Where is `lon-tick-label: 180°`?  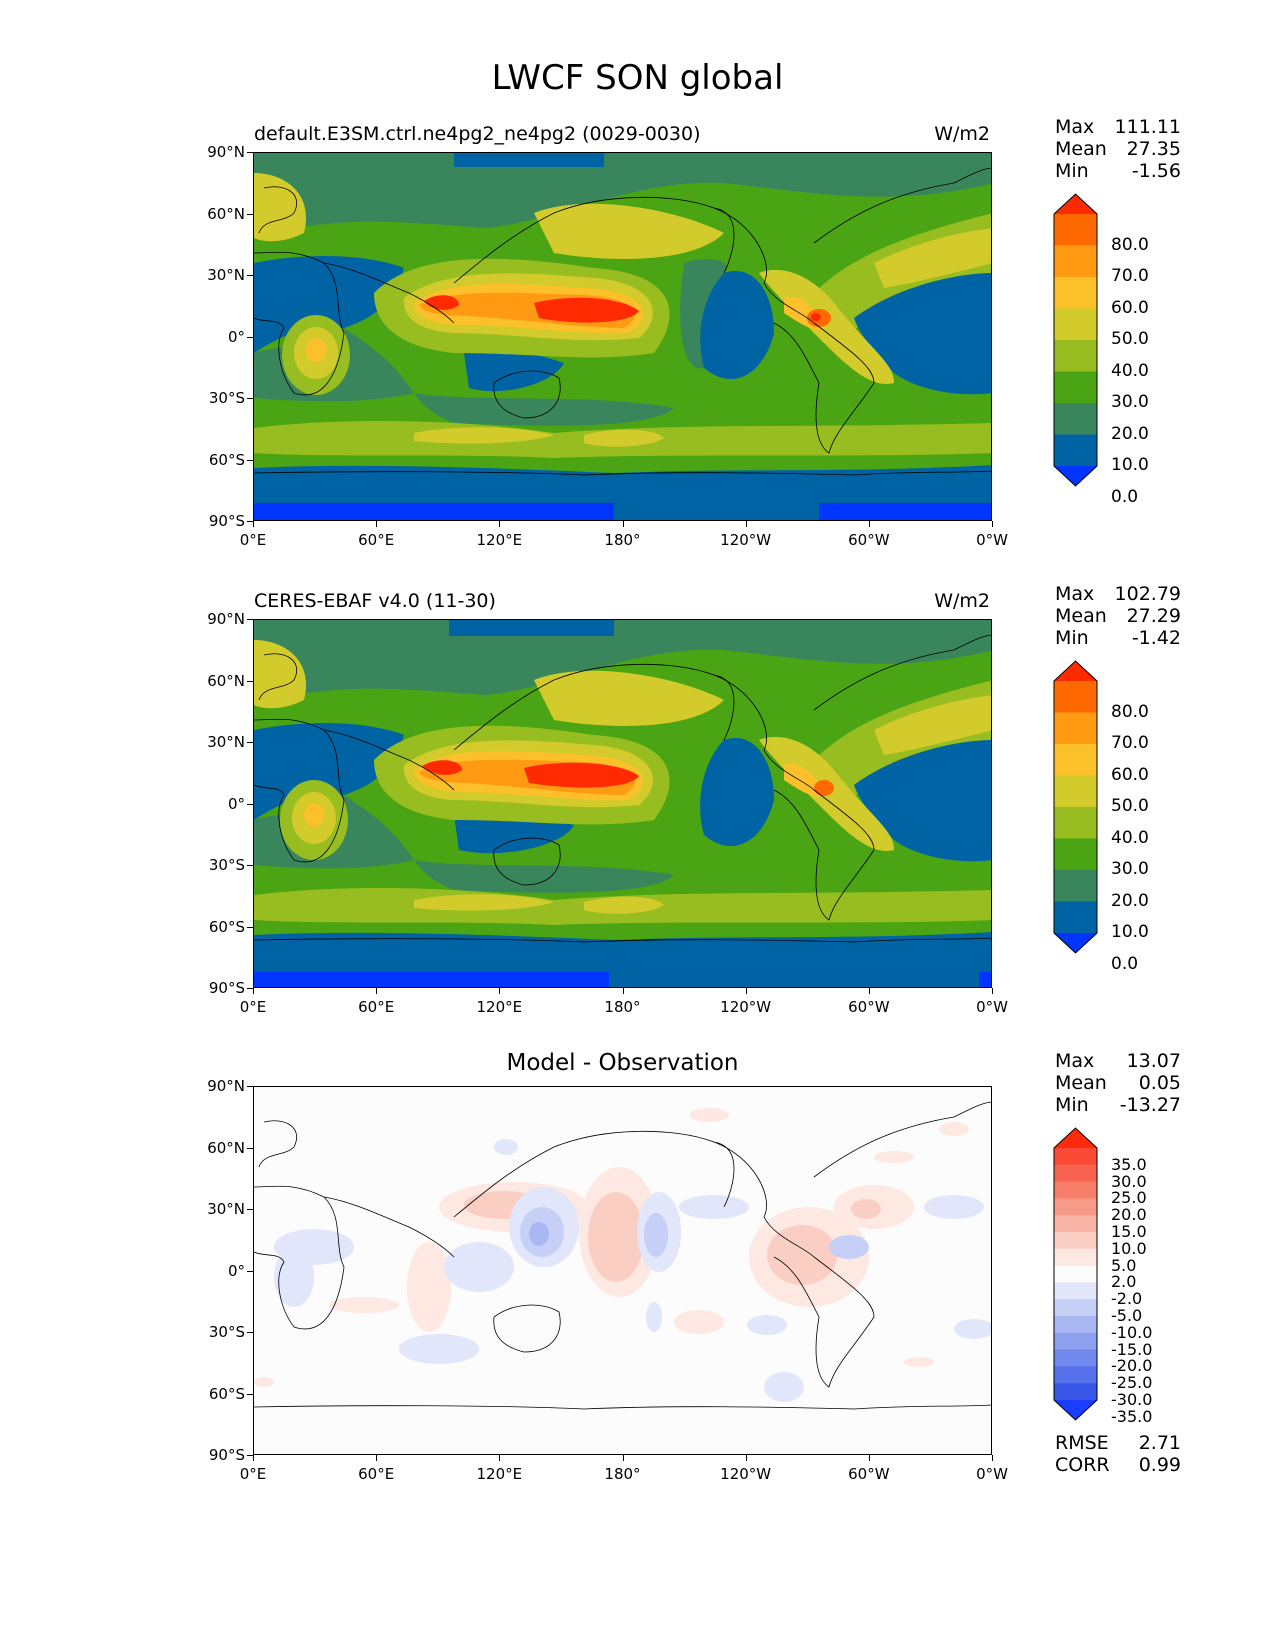 lon-tick-label: 180° is located at coordinates (622, 1474).